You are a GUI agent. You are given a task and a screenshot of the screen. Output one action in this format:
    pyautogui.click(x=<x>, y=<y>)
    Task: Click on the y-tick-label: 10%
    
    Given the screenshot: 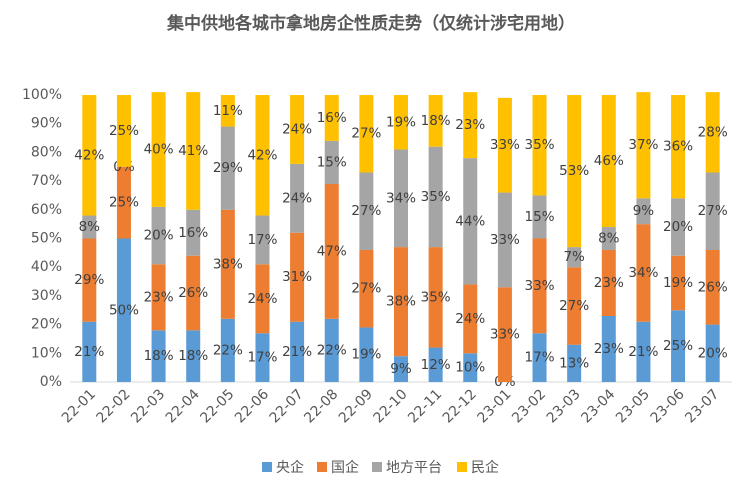 What is the action you would take?
    pyautogui.click(x=46, y=353)
    